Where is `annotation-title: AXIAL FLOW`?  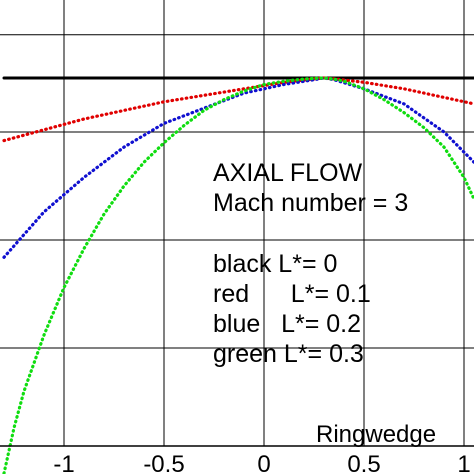 annotation-title: AXIAL FLOW is located at coordinates (288, 173).